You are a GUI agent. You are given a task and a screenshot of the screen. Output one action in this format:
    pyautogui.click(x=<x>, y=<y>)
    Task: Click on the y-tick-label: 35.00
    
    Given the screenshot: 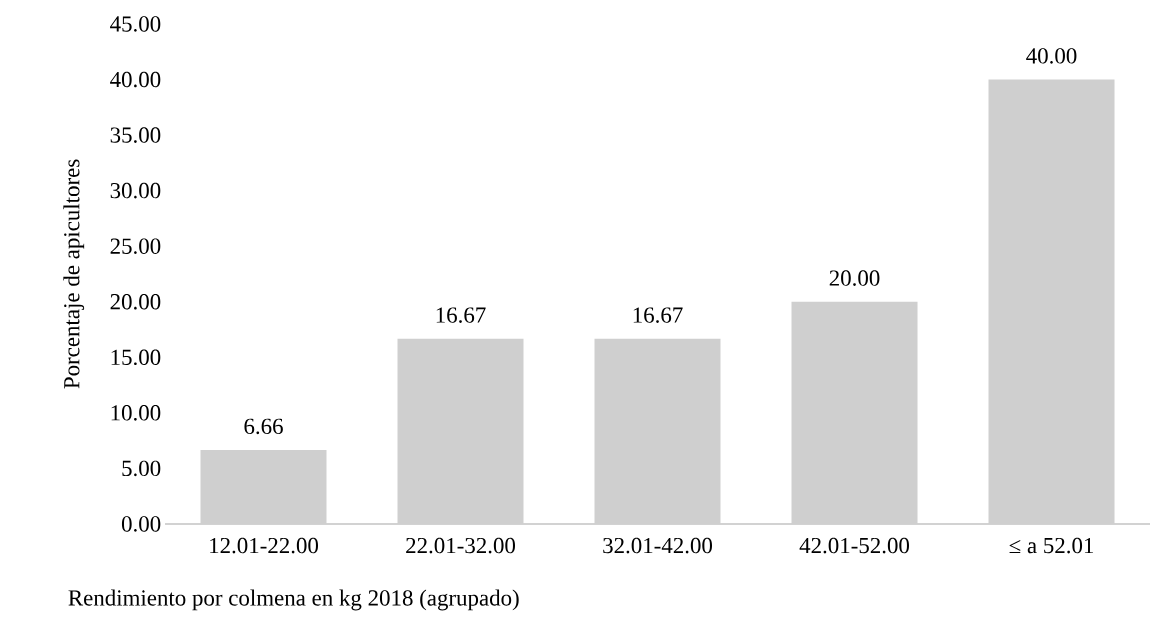 What is the action you would take?
    pyautogui.click(x=135, y=135)
    